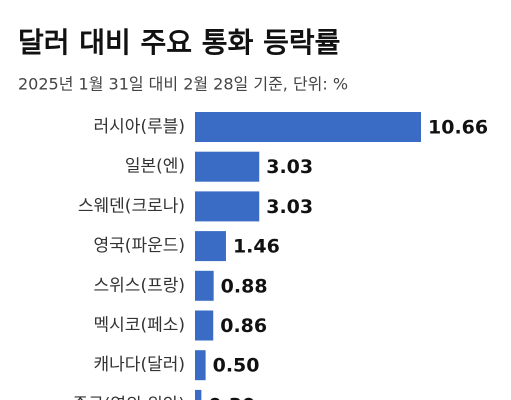 The image size is (511, 400). I want to click on category-label: 캐나다(달러), so click(139, 365).